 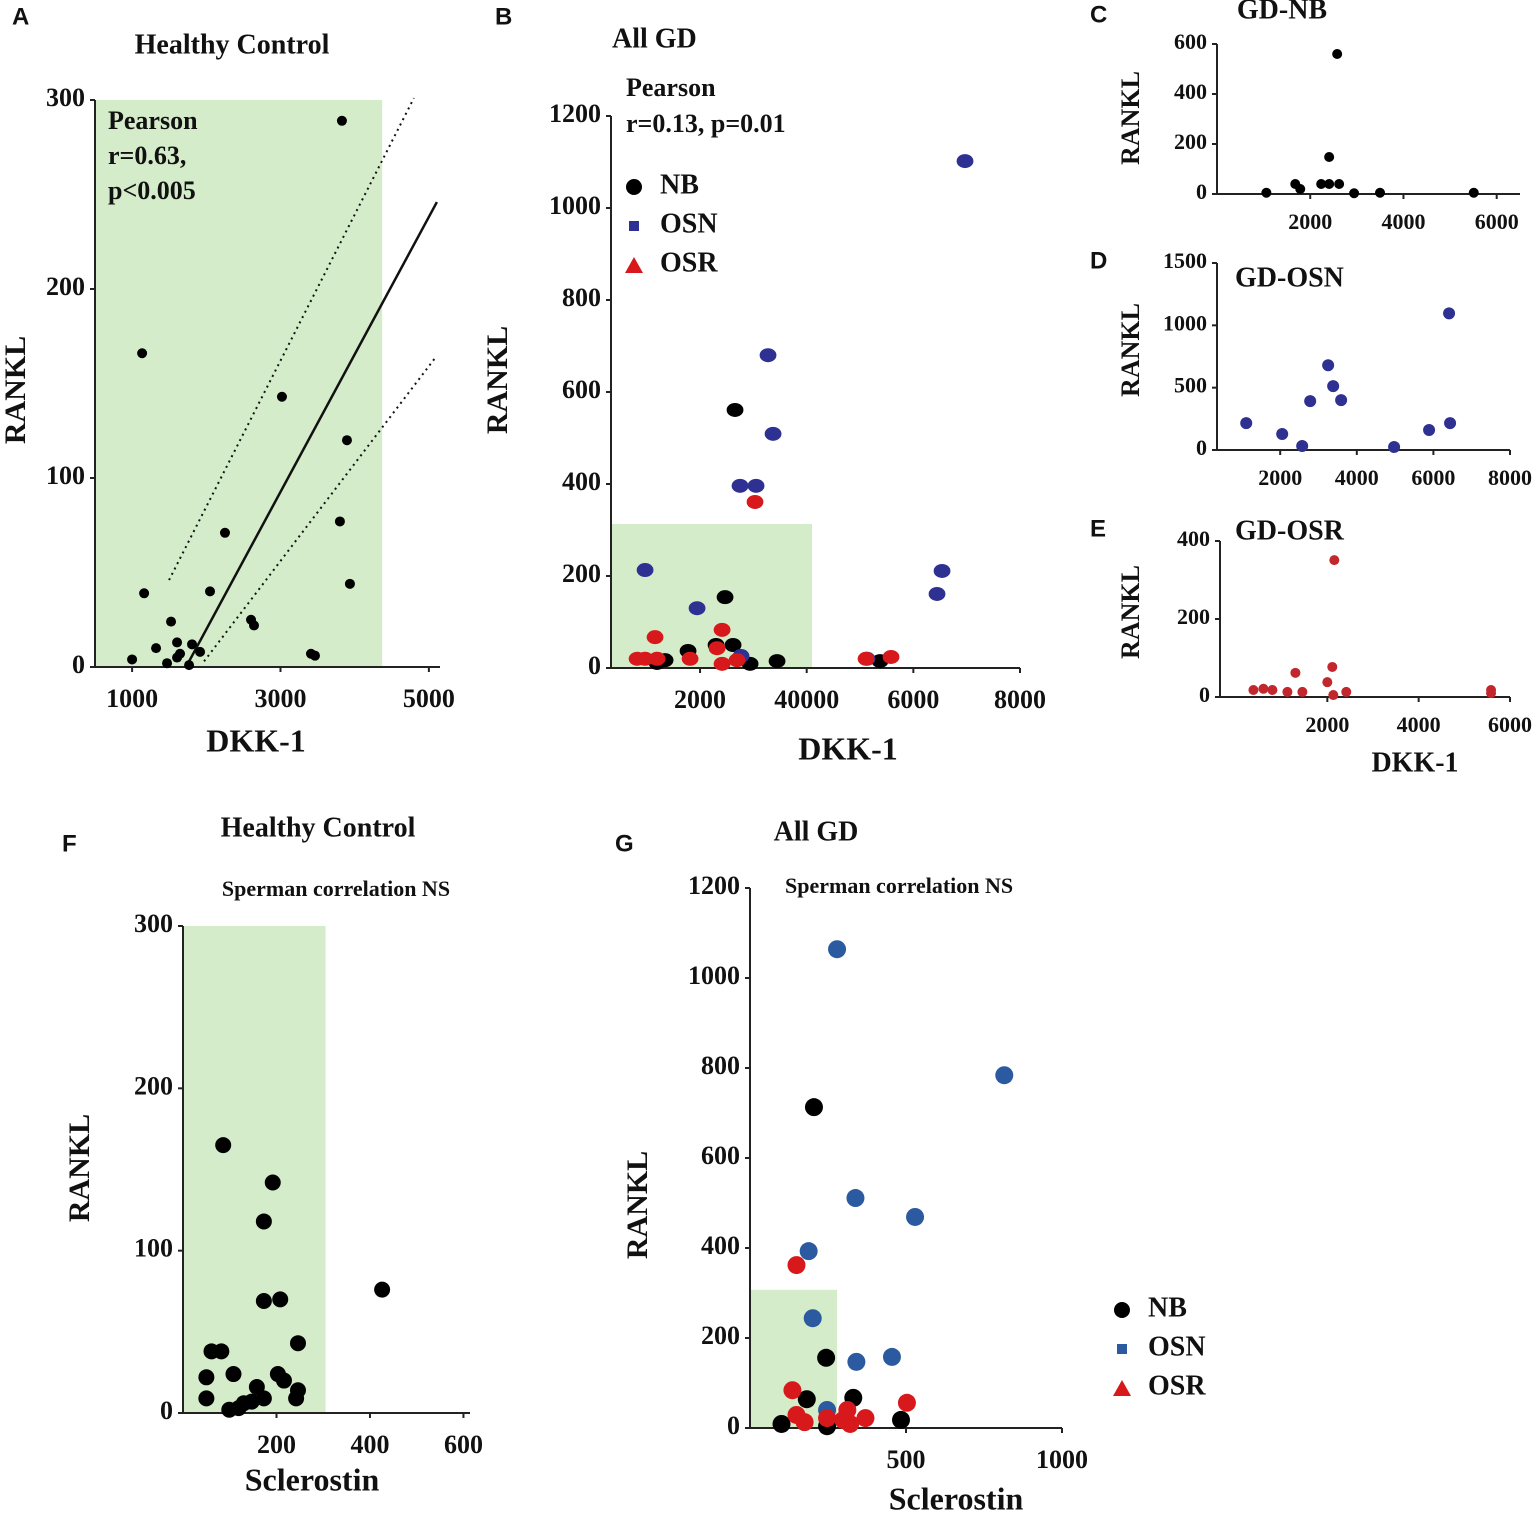 I want to click on chart-title: GD-OSN, so click(x=1289, y=277).